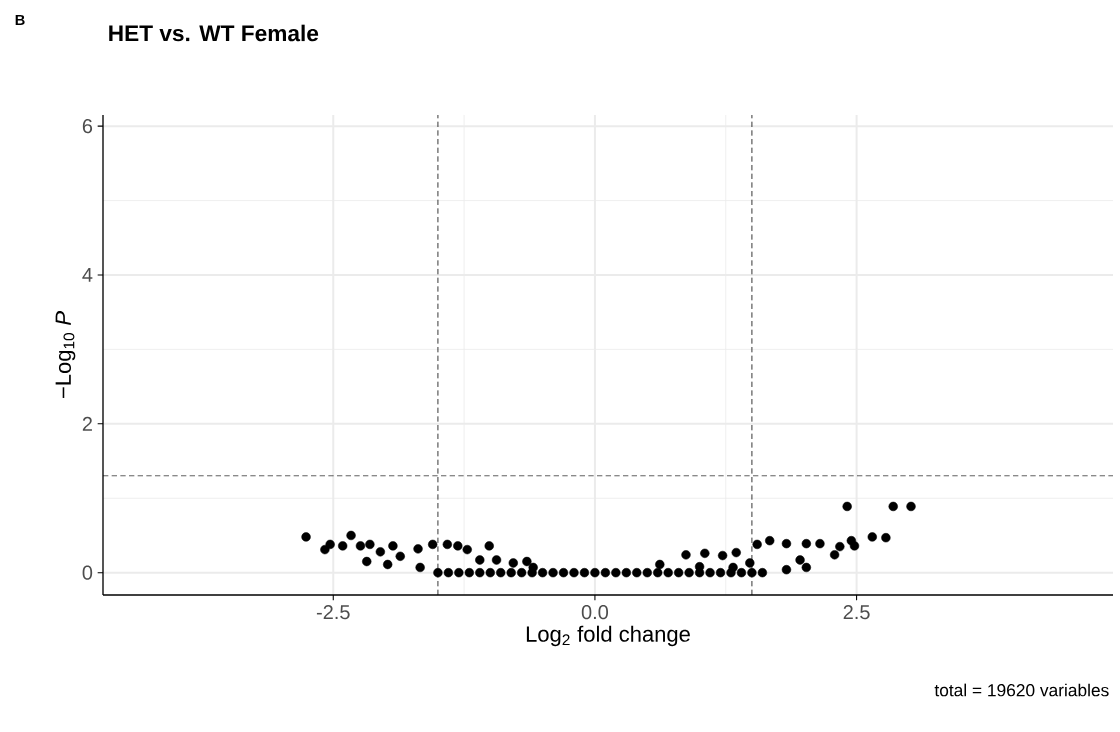 The image size is (1120, 732). Describe the element at coordinates (87, 275) in the screenshot. I see `y-tick-label: 4` at that location.